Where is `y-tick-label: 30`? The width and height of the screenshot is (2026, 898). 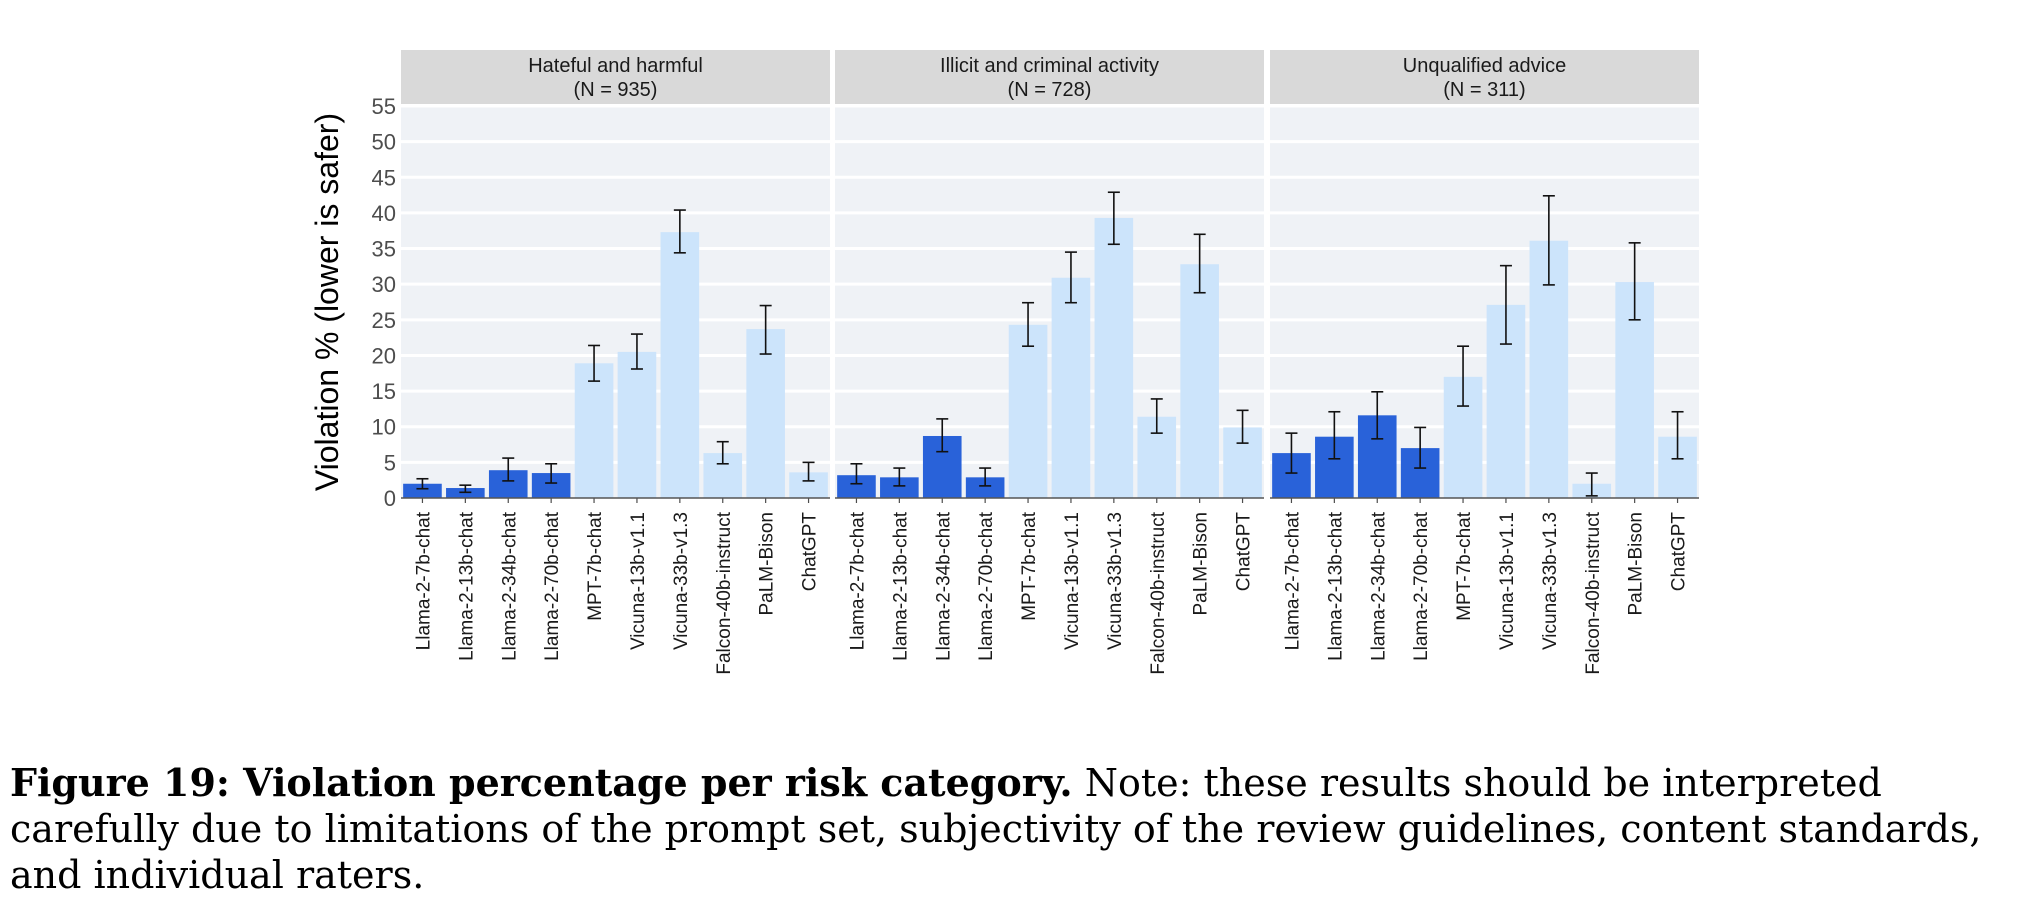
y-tick-label: 30 is located at coordinates (384, 284).